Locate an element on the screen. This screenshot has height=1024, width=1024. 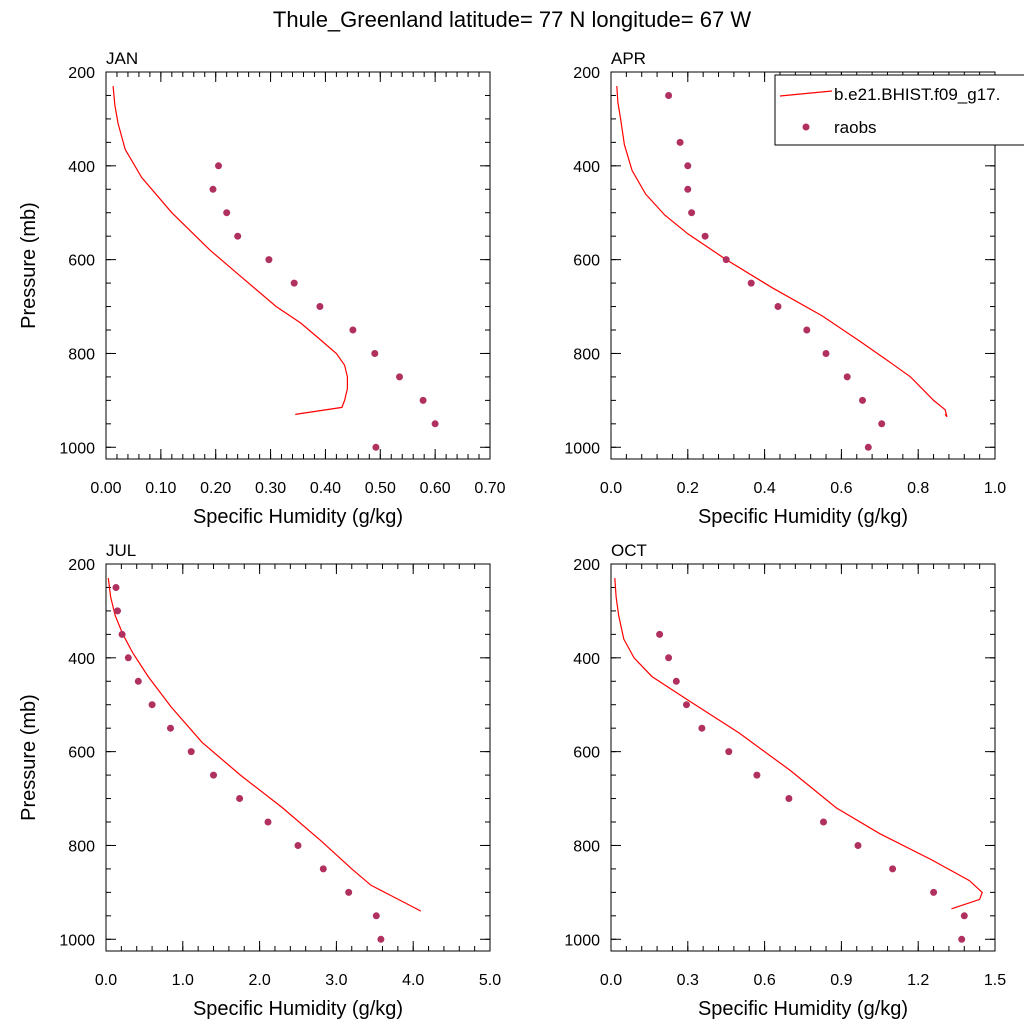
x-tick-label: 0.60 is located at coordinates (435, 488).